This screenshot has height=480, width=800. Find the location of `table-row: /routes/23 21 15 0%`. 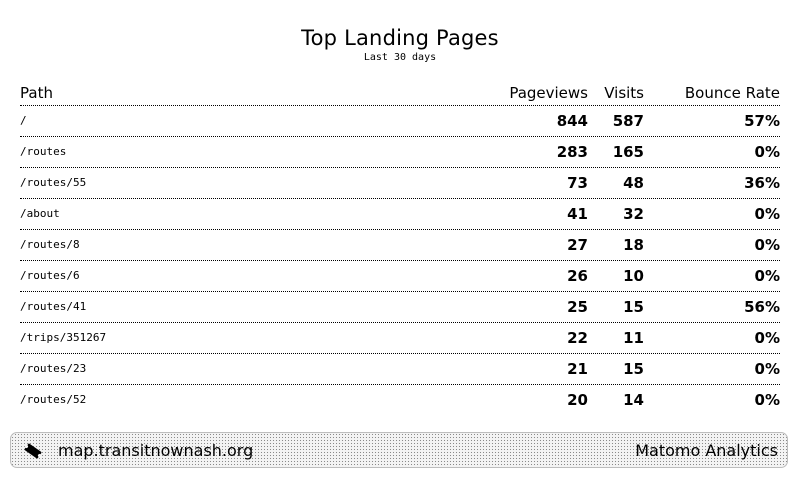

table-row: /routes/23 21 15 0% is located at coordinates (400, 369).